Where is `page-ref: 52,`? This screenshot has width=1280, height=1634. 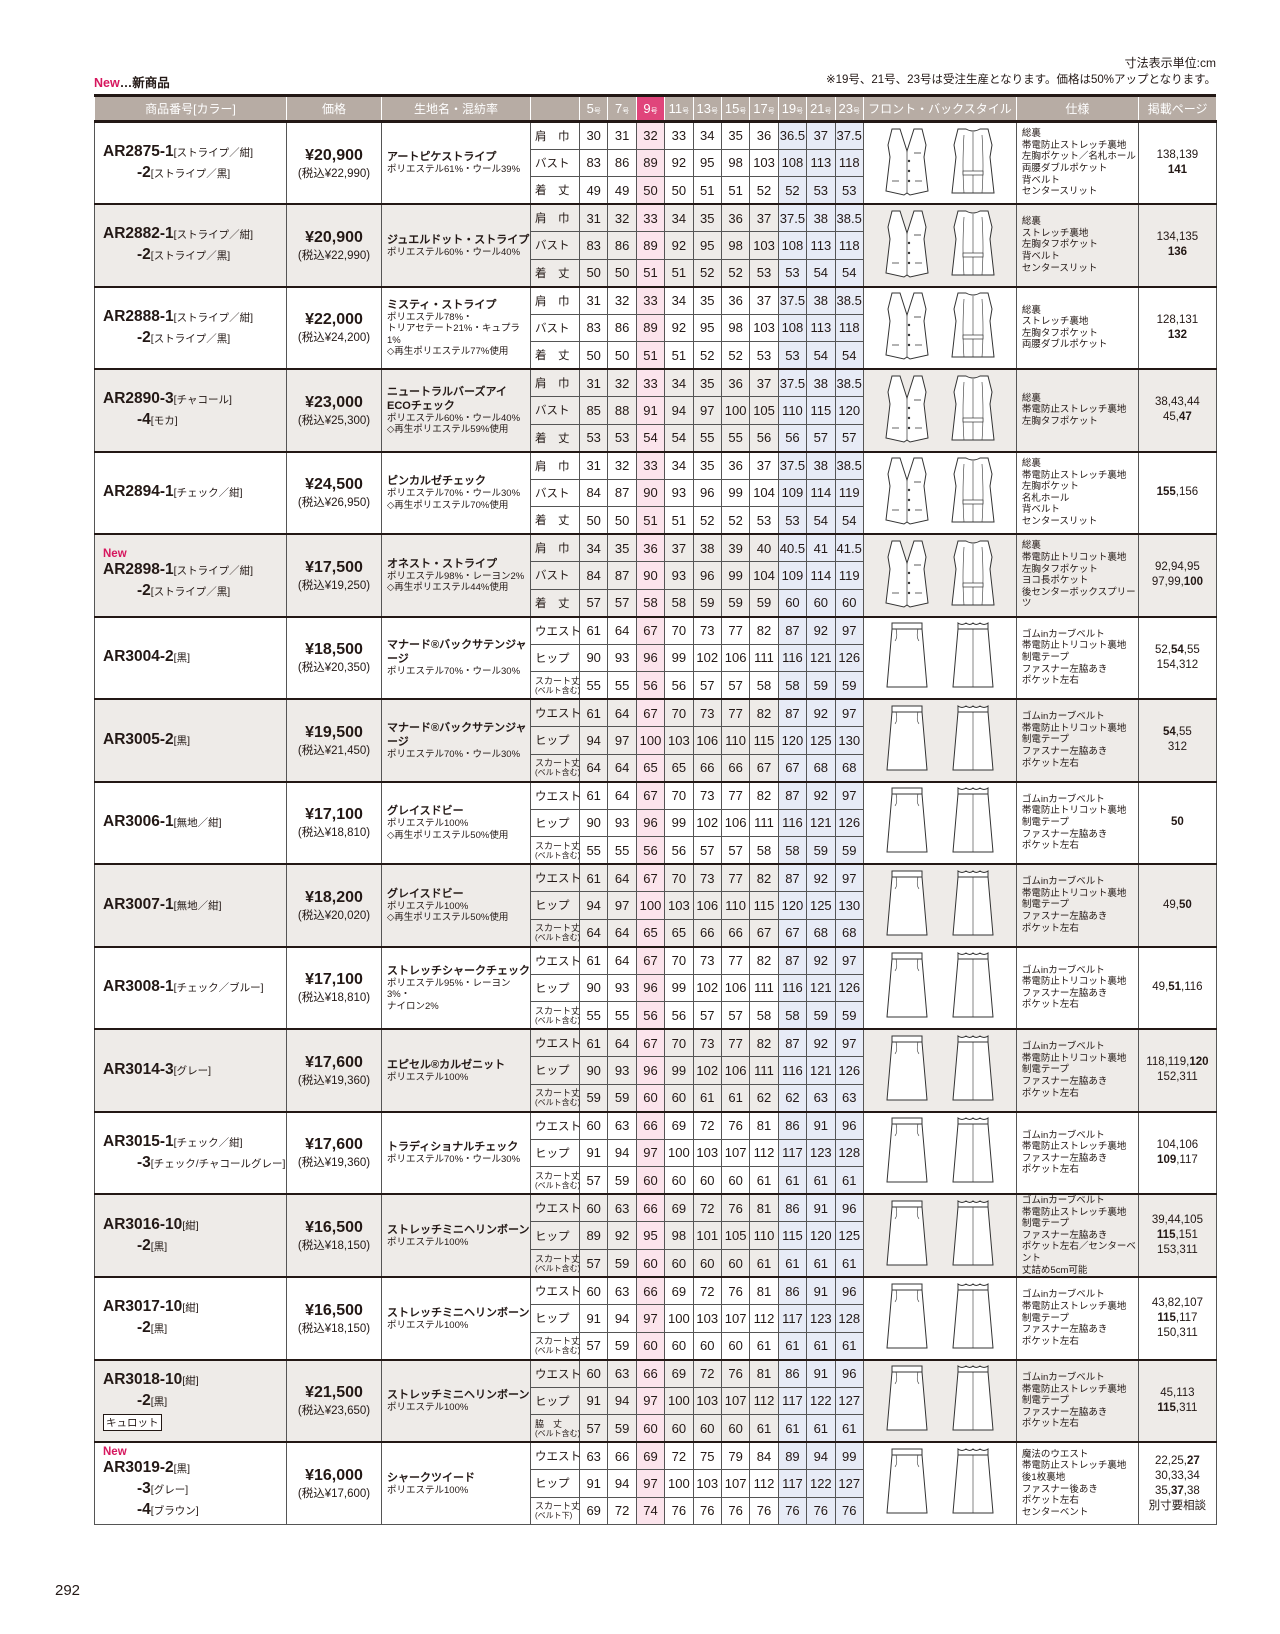
page-ref: 52, is located at coordinates (1163, 649).